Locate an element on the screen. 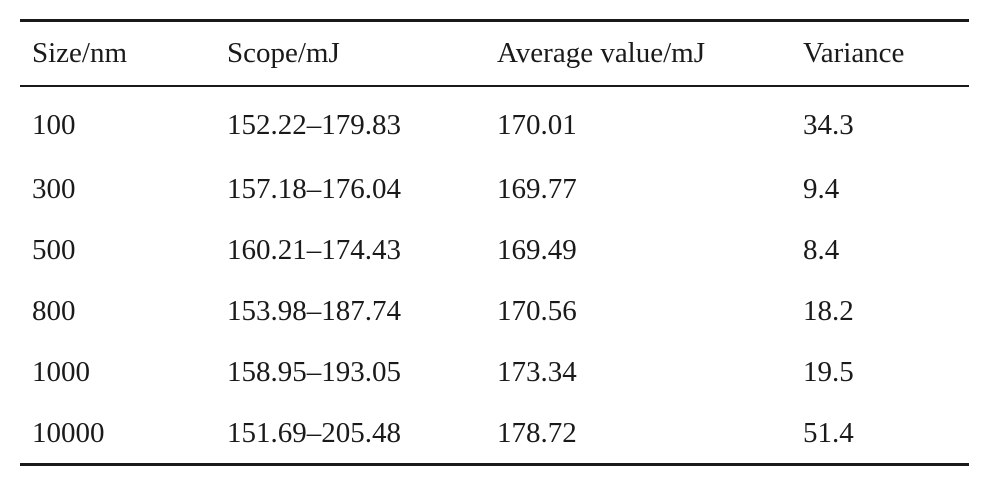  cell-size: 300 is located at coordinates (54, 189).